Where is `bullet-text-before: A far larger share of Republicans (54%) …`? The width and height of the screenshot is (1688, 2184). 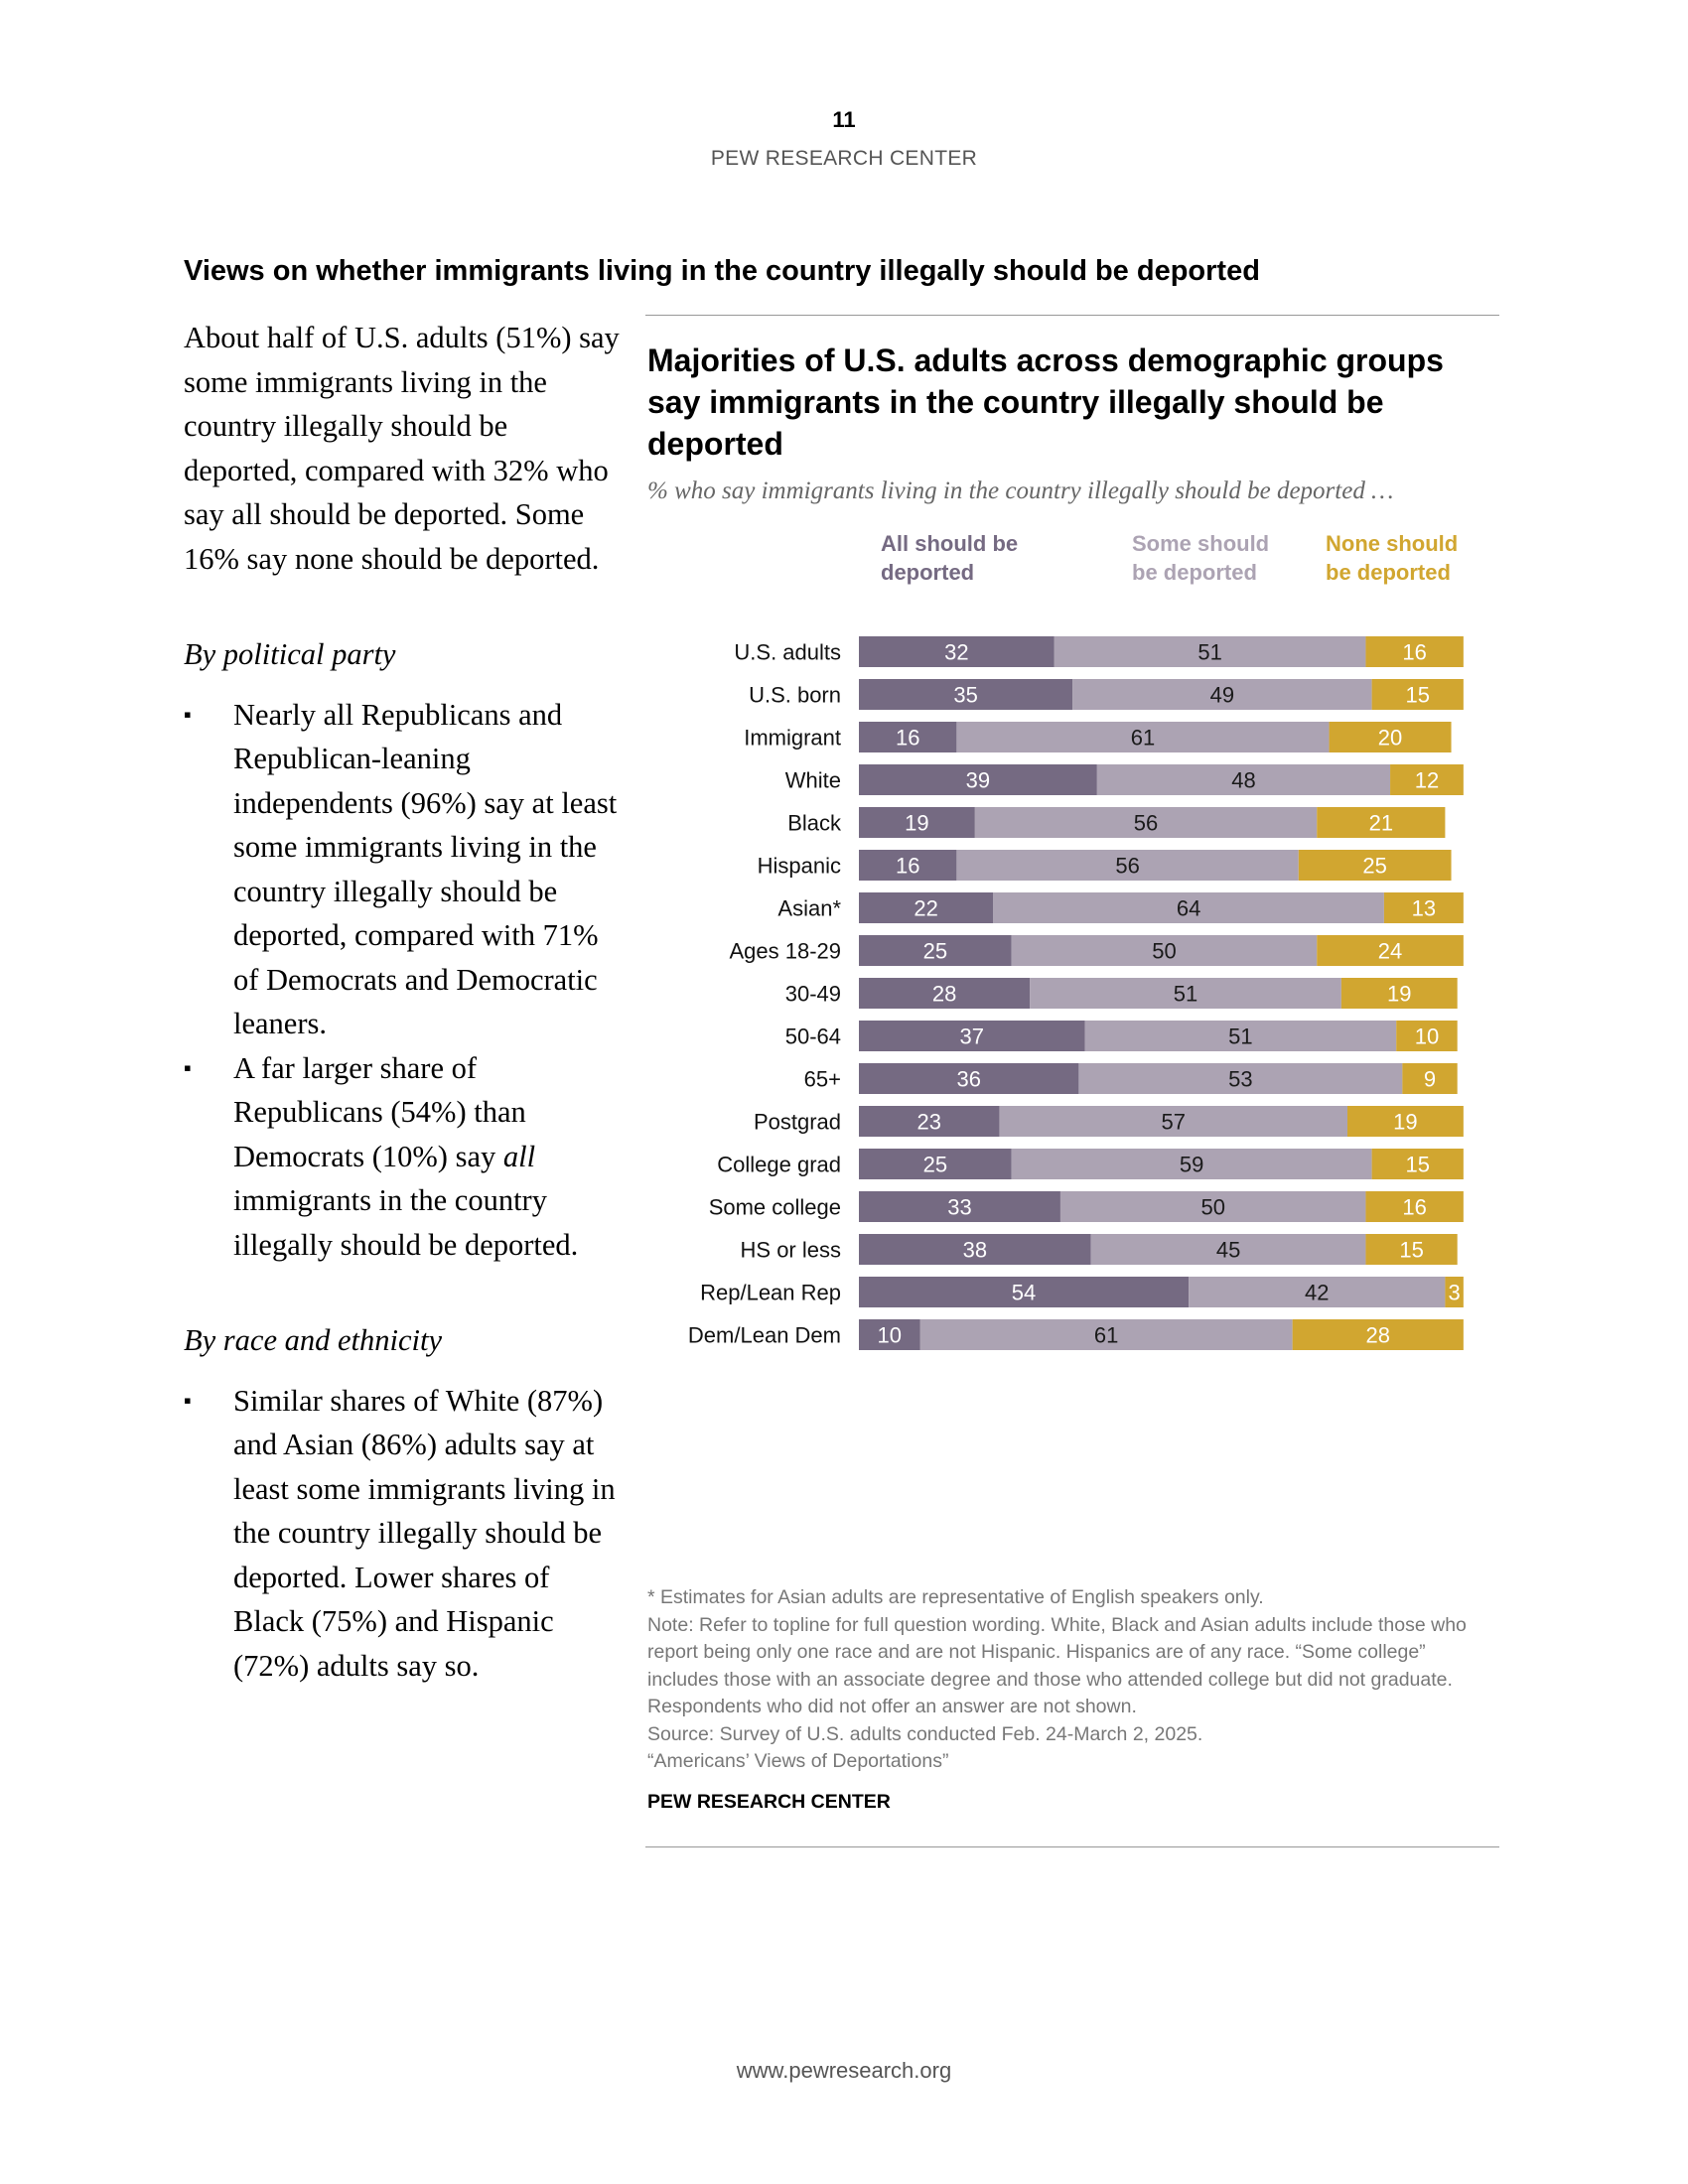 bullet-text-before: A far larger share of Republicans (54%) … is located at coordinates (379, 1111).